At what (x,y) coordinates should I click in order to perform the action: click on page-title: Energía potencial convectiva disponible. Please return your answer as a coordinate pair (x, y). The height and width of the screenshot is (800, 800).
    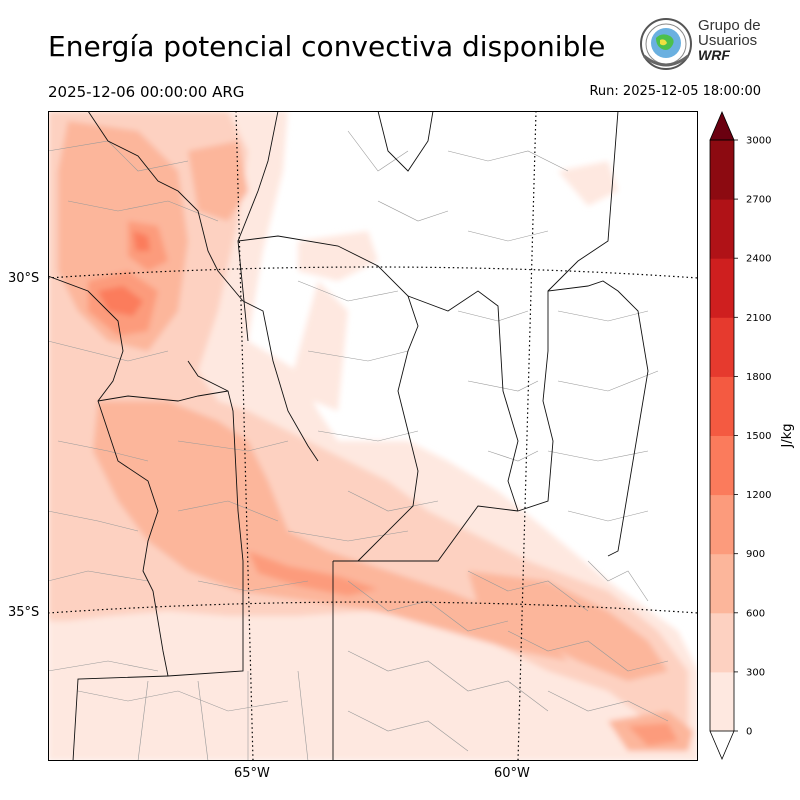
    Looking at the image, I should click on (327, 46).